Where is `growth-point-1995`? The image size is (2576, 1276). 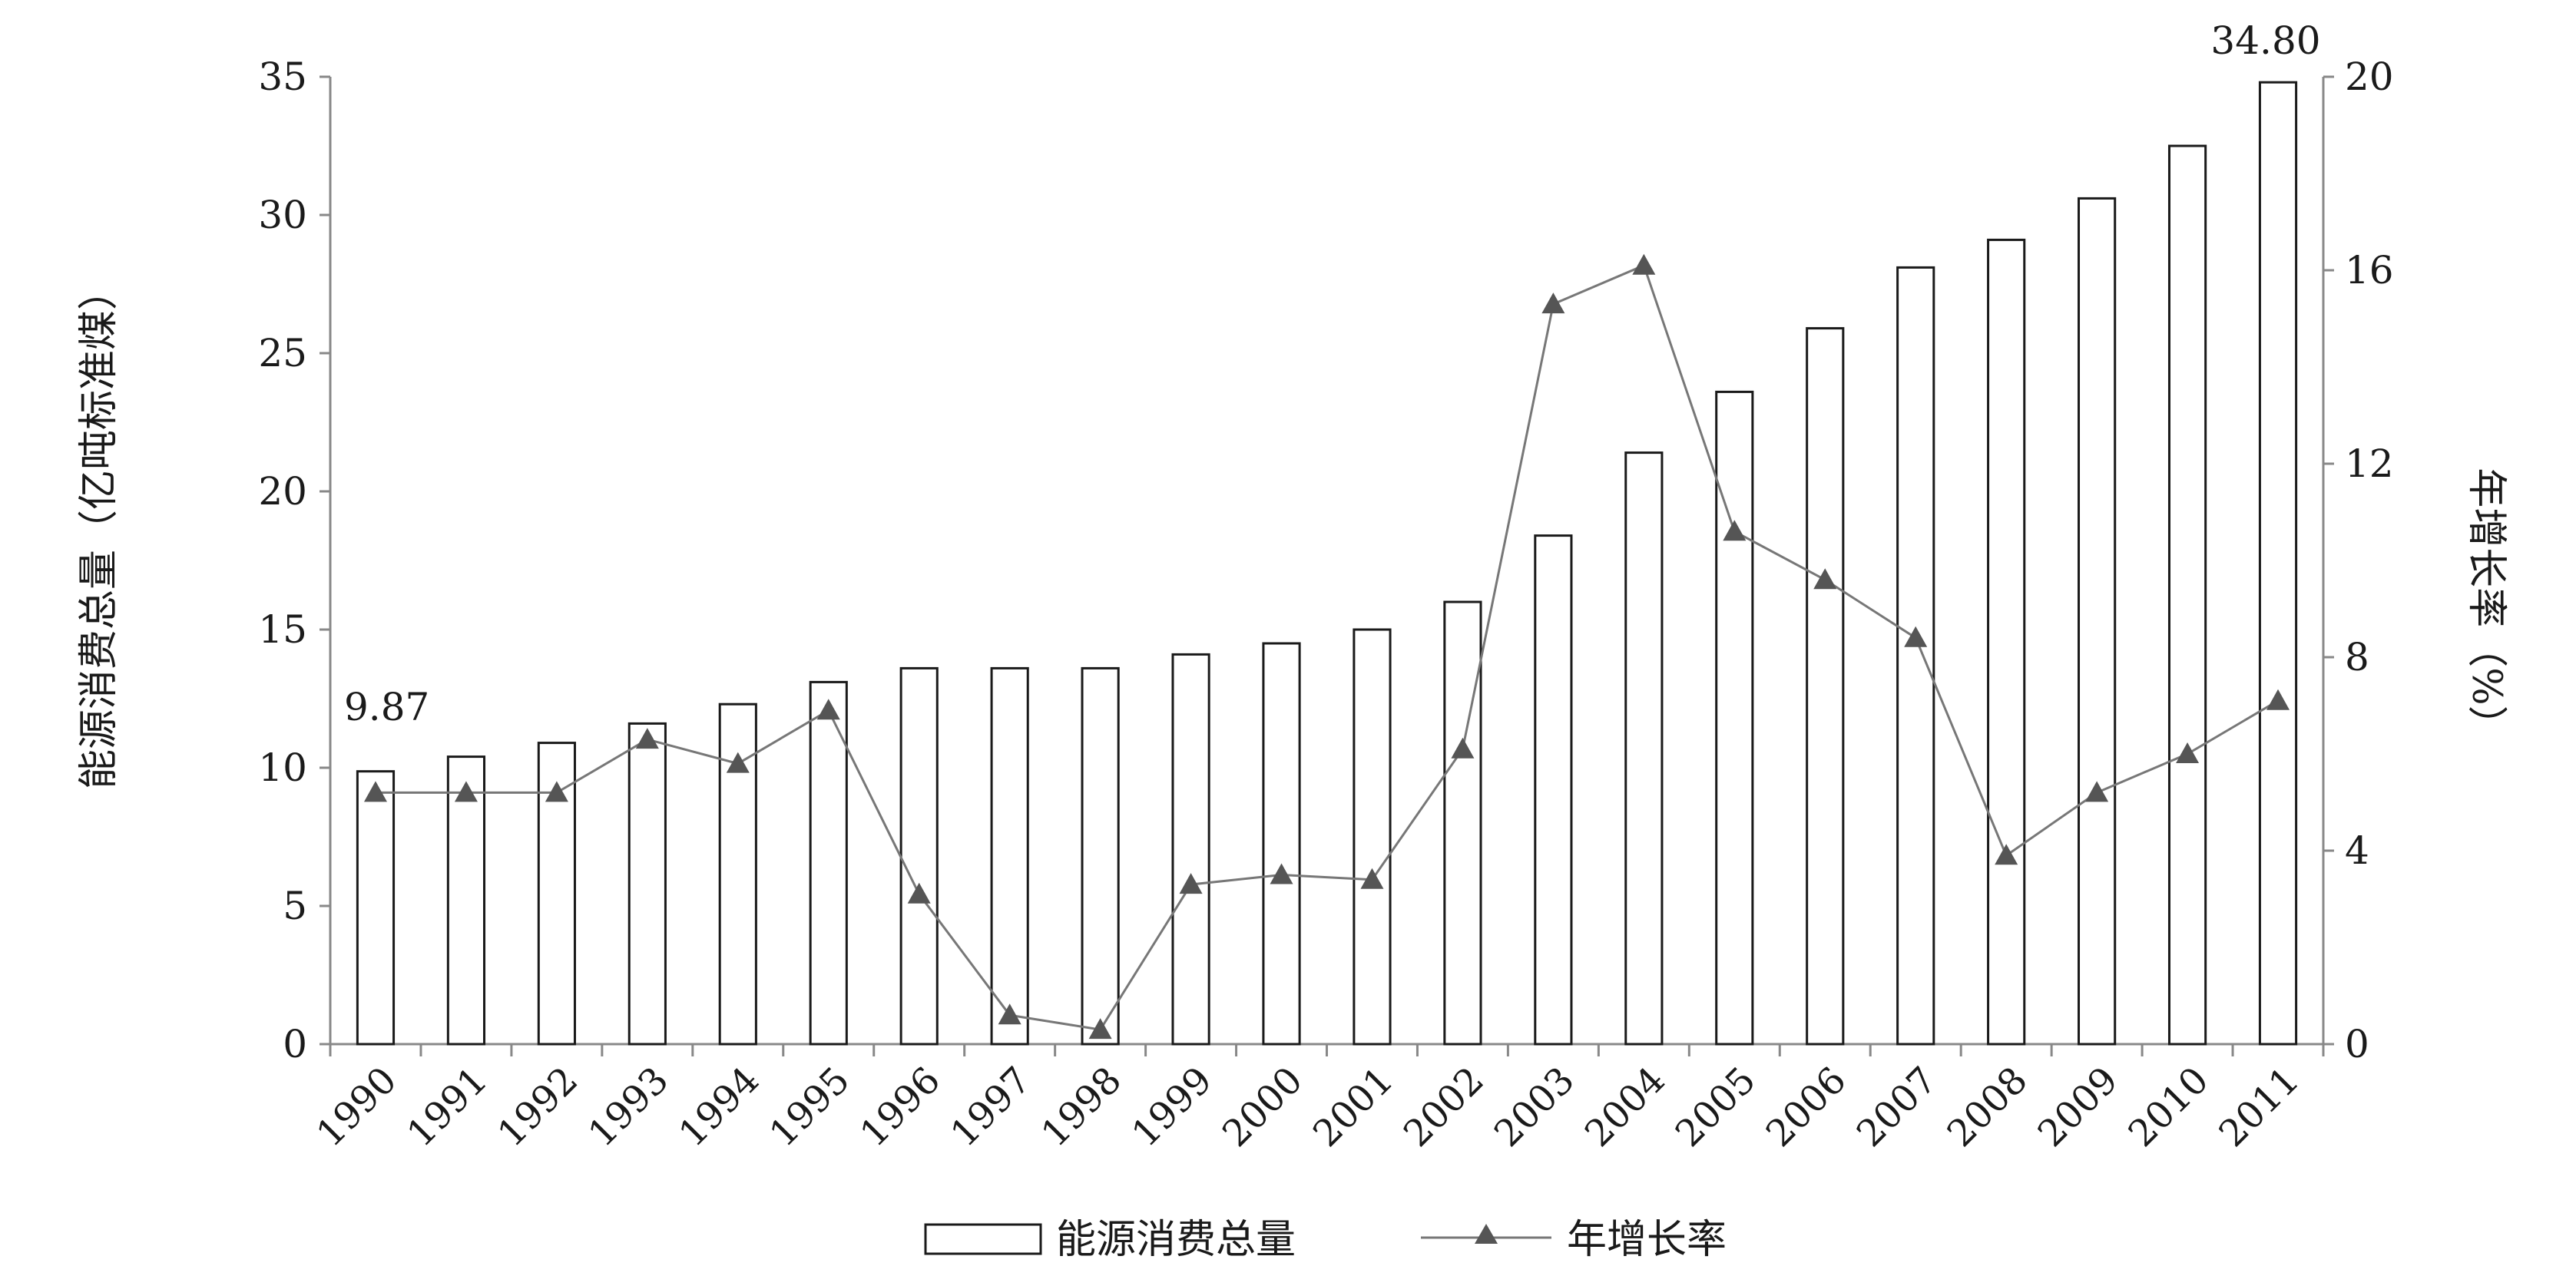 growth-point-1995 is located at coordinates (828, 709).